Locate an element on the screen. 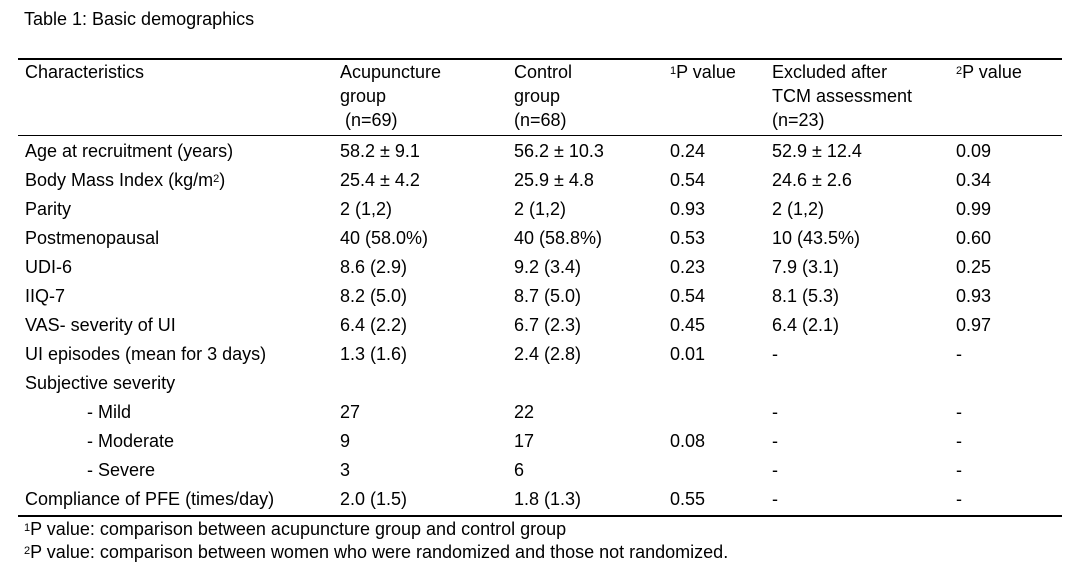 Image resolution: width=1080 pixels, height=574 pixels. header-characteristics: Characteristics is located at coordinates (85, 72).